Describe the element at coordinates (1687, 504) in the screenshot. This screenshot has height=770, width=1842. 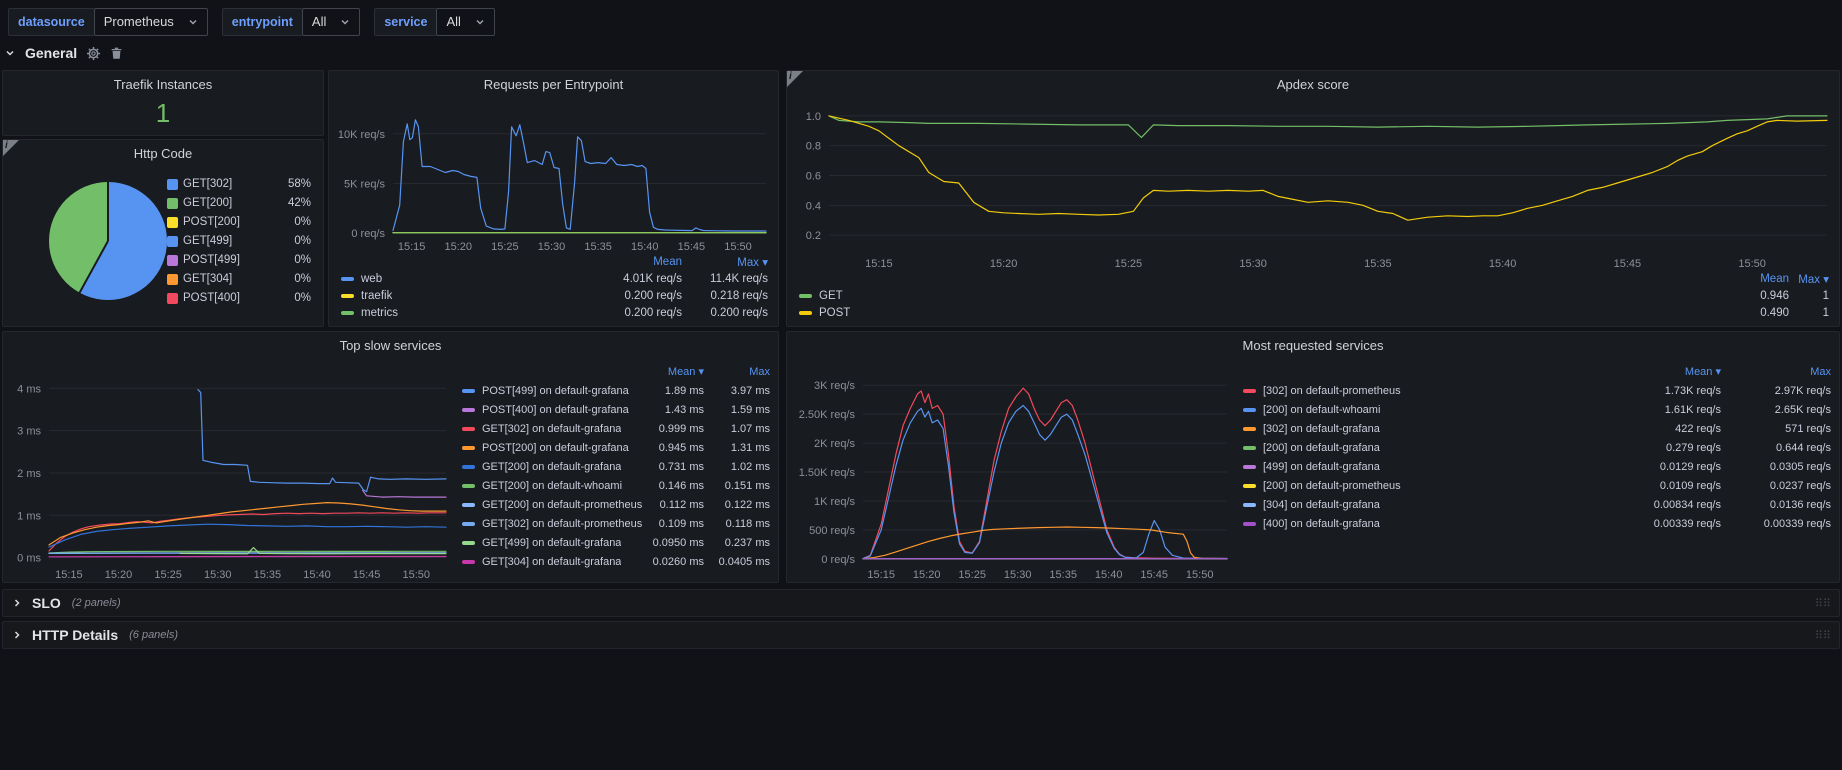
I see `legend-mean-value: 0.00834 req/s` at that location.